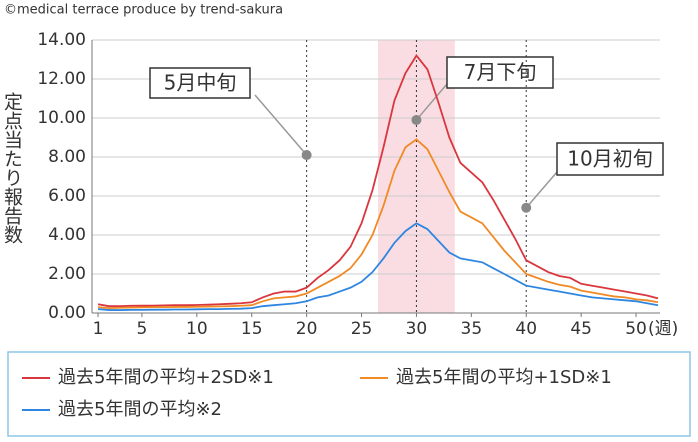 This screenshot has height=442, width=698. Describe the element at coordinates (636, 329) in the screenshot. I see `x-tick-label: 50` at that location.